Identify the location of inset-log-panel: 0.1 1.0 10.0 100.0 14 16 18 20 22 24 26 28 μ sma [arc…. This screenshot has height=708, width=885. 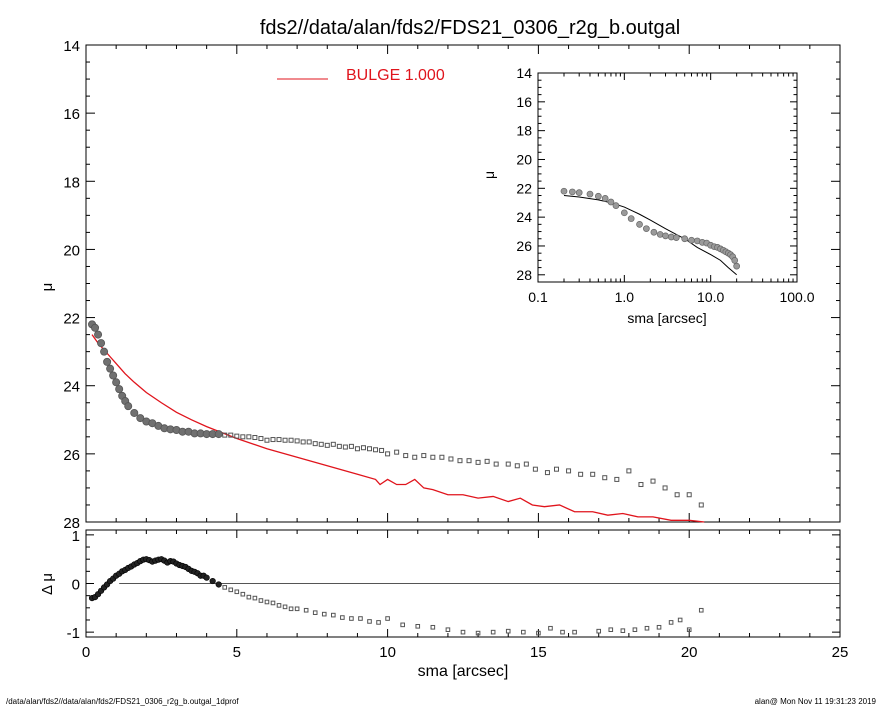
(648, 195).